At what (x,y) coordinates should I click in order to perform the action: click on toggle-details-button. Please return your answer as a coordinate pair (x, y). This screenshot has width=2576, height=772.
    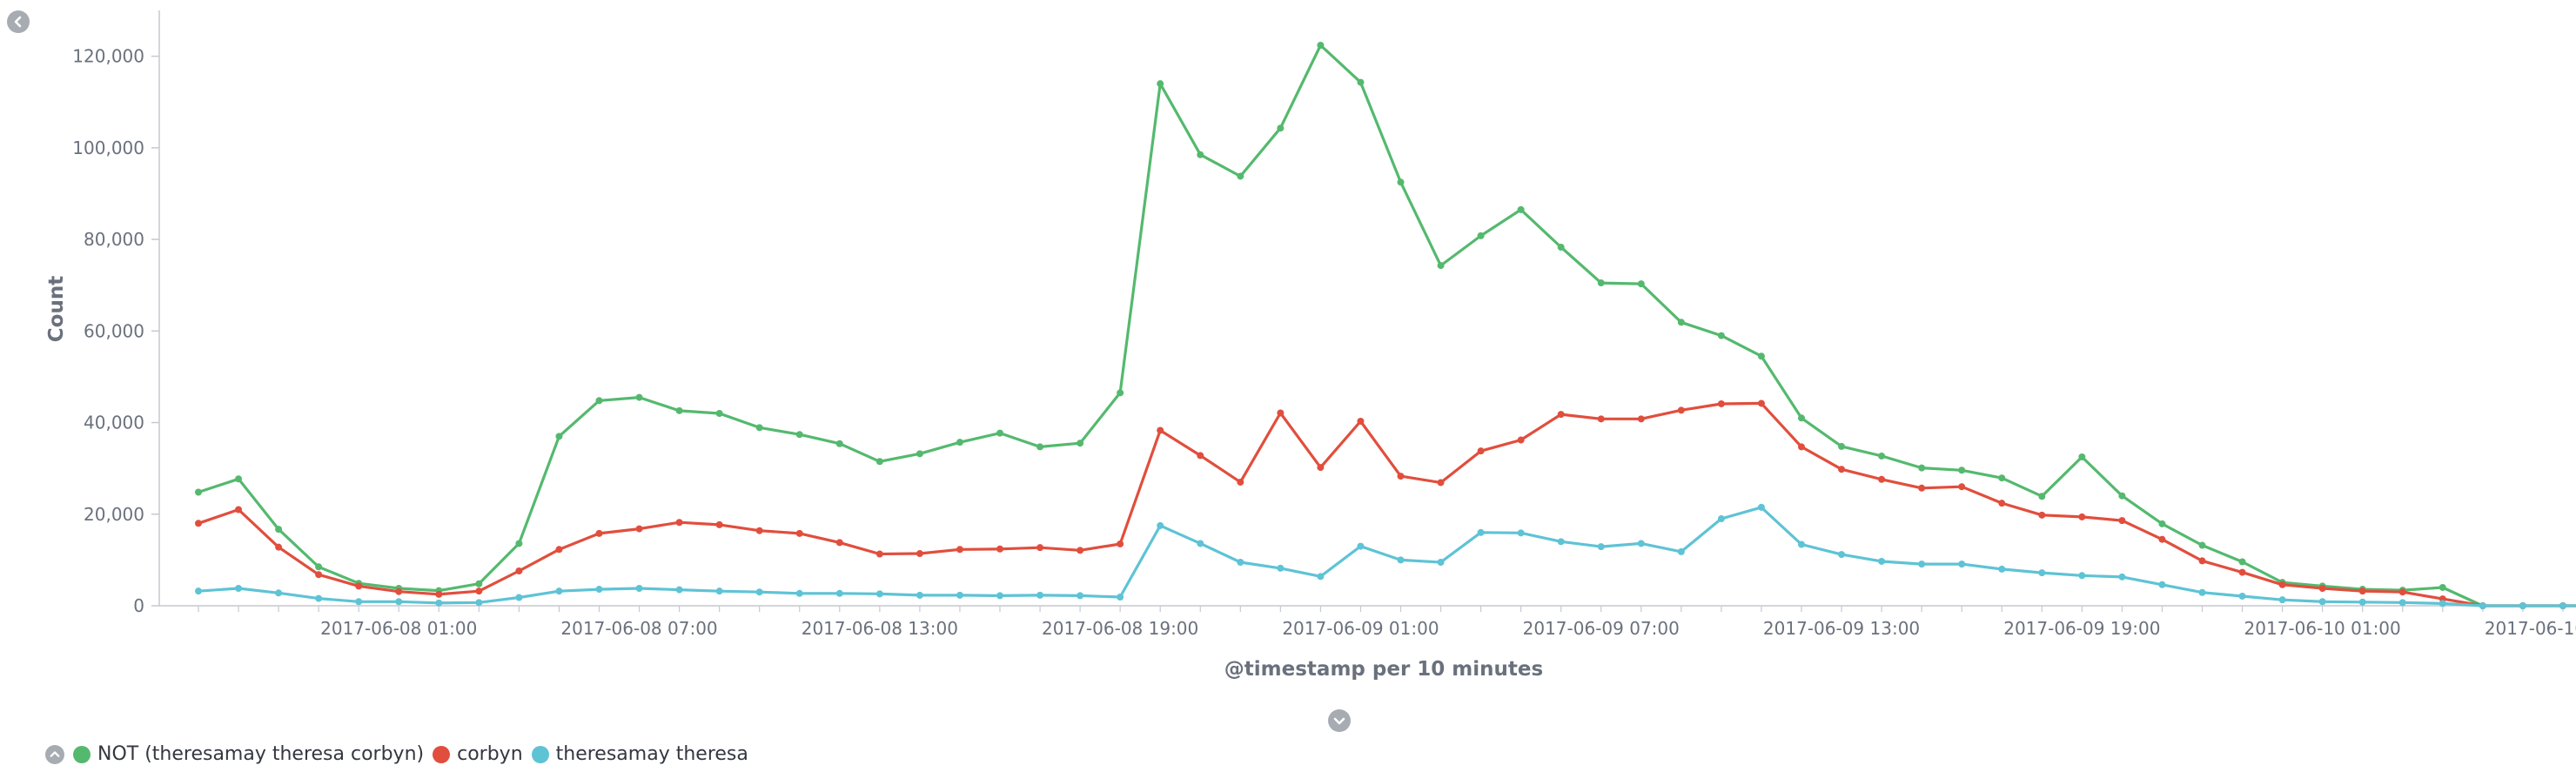
    Looking at the image, I should click on (1339, 720).